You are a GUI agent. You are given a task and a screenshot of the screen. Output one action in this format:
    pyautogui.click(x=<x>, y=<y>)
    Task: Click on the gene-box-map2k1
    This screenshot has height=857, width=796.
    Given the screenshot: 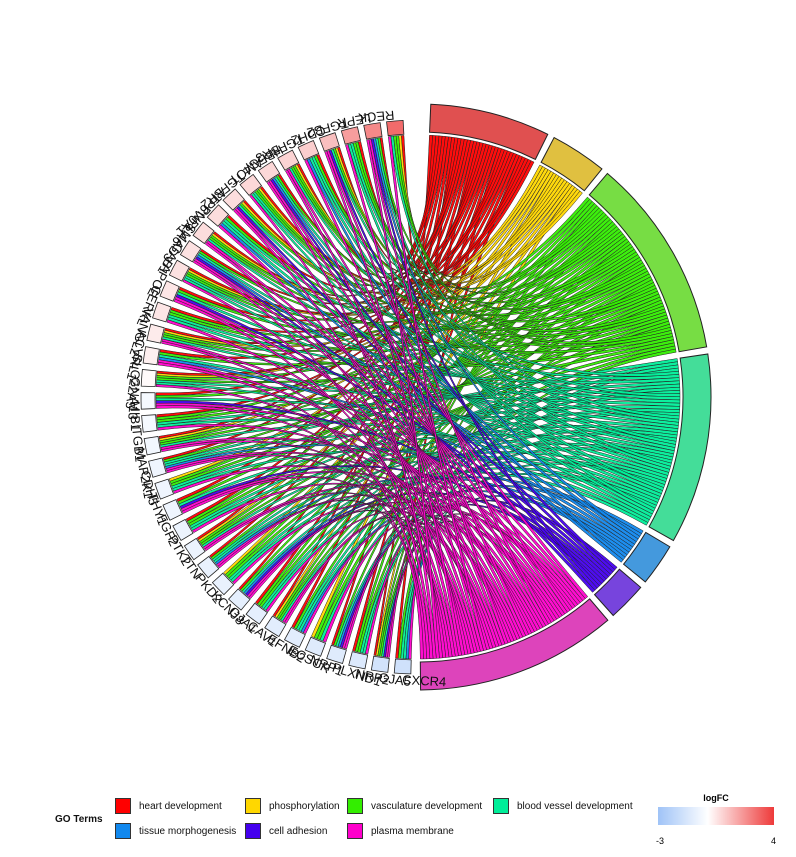 What is the action you would take?
    pyautogui.click(x=152, y=446)
    